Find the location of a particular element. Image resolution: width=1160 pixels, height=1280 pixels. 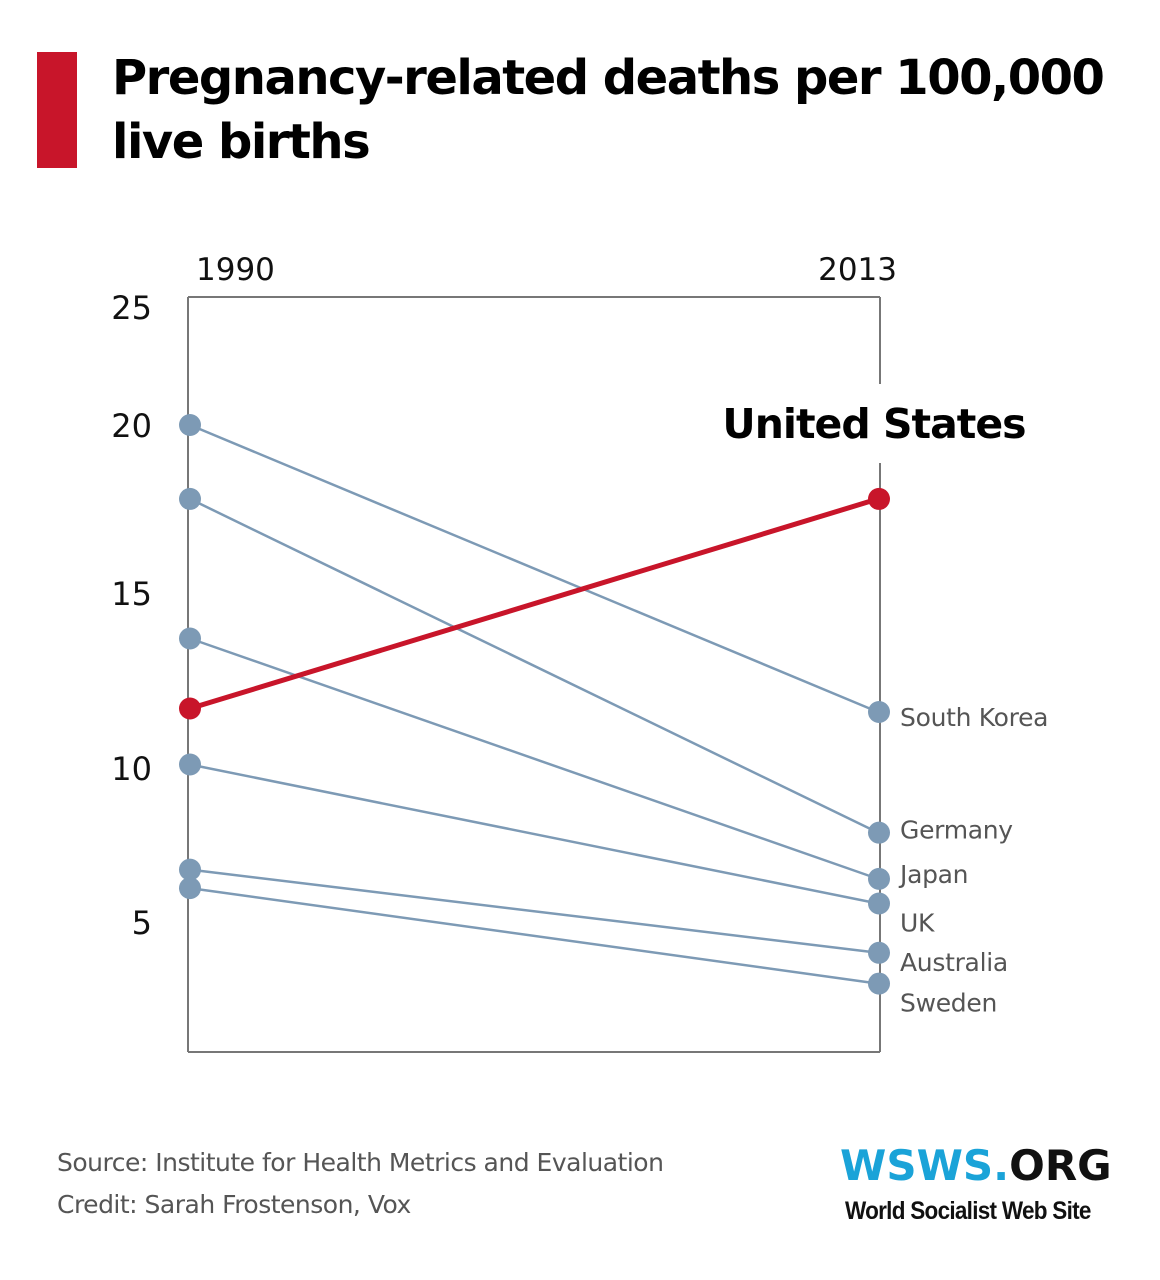

logo-wsws: WSWS. is located at coordinates (925, 1165).